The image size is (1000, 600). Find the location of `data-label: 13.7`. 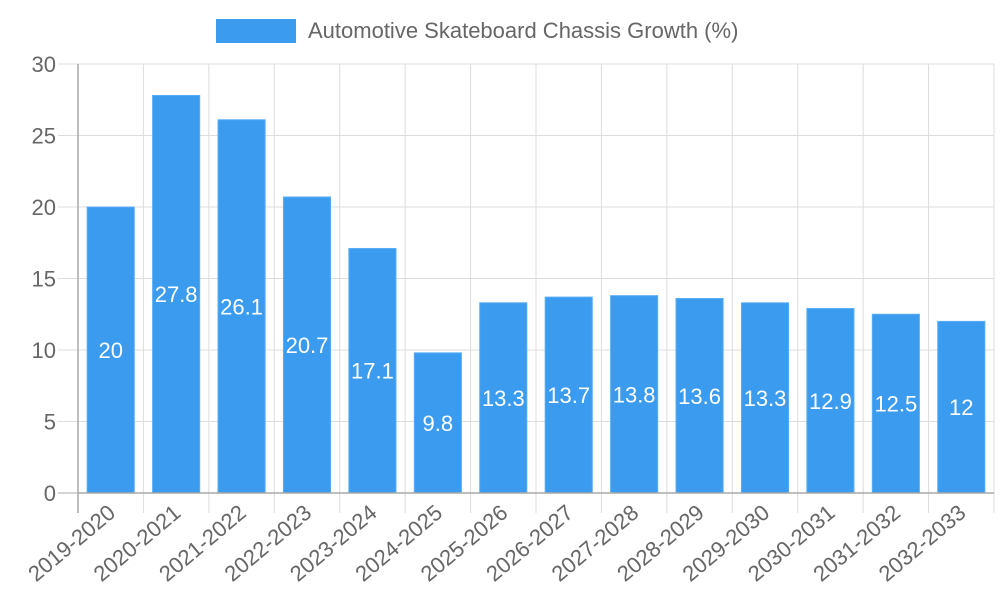

data-label: 13.7 is located at coordinates (568, 395).